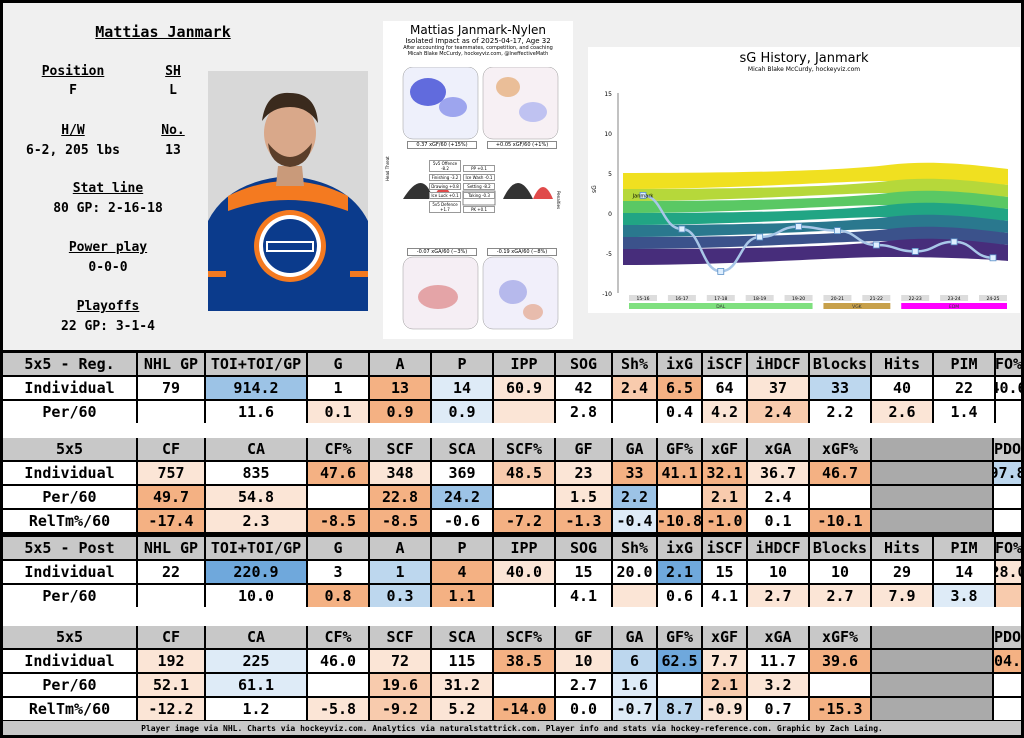 Image resolution: width=1024 pixels, height=738 pixels. What do you see at coordinates (778, 548) in the screenshot?
I see `stat-cell: iHDCF` at bounding box center [778, 548].